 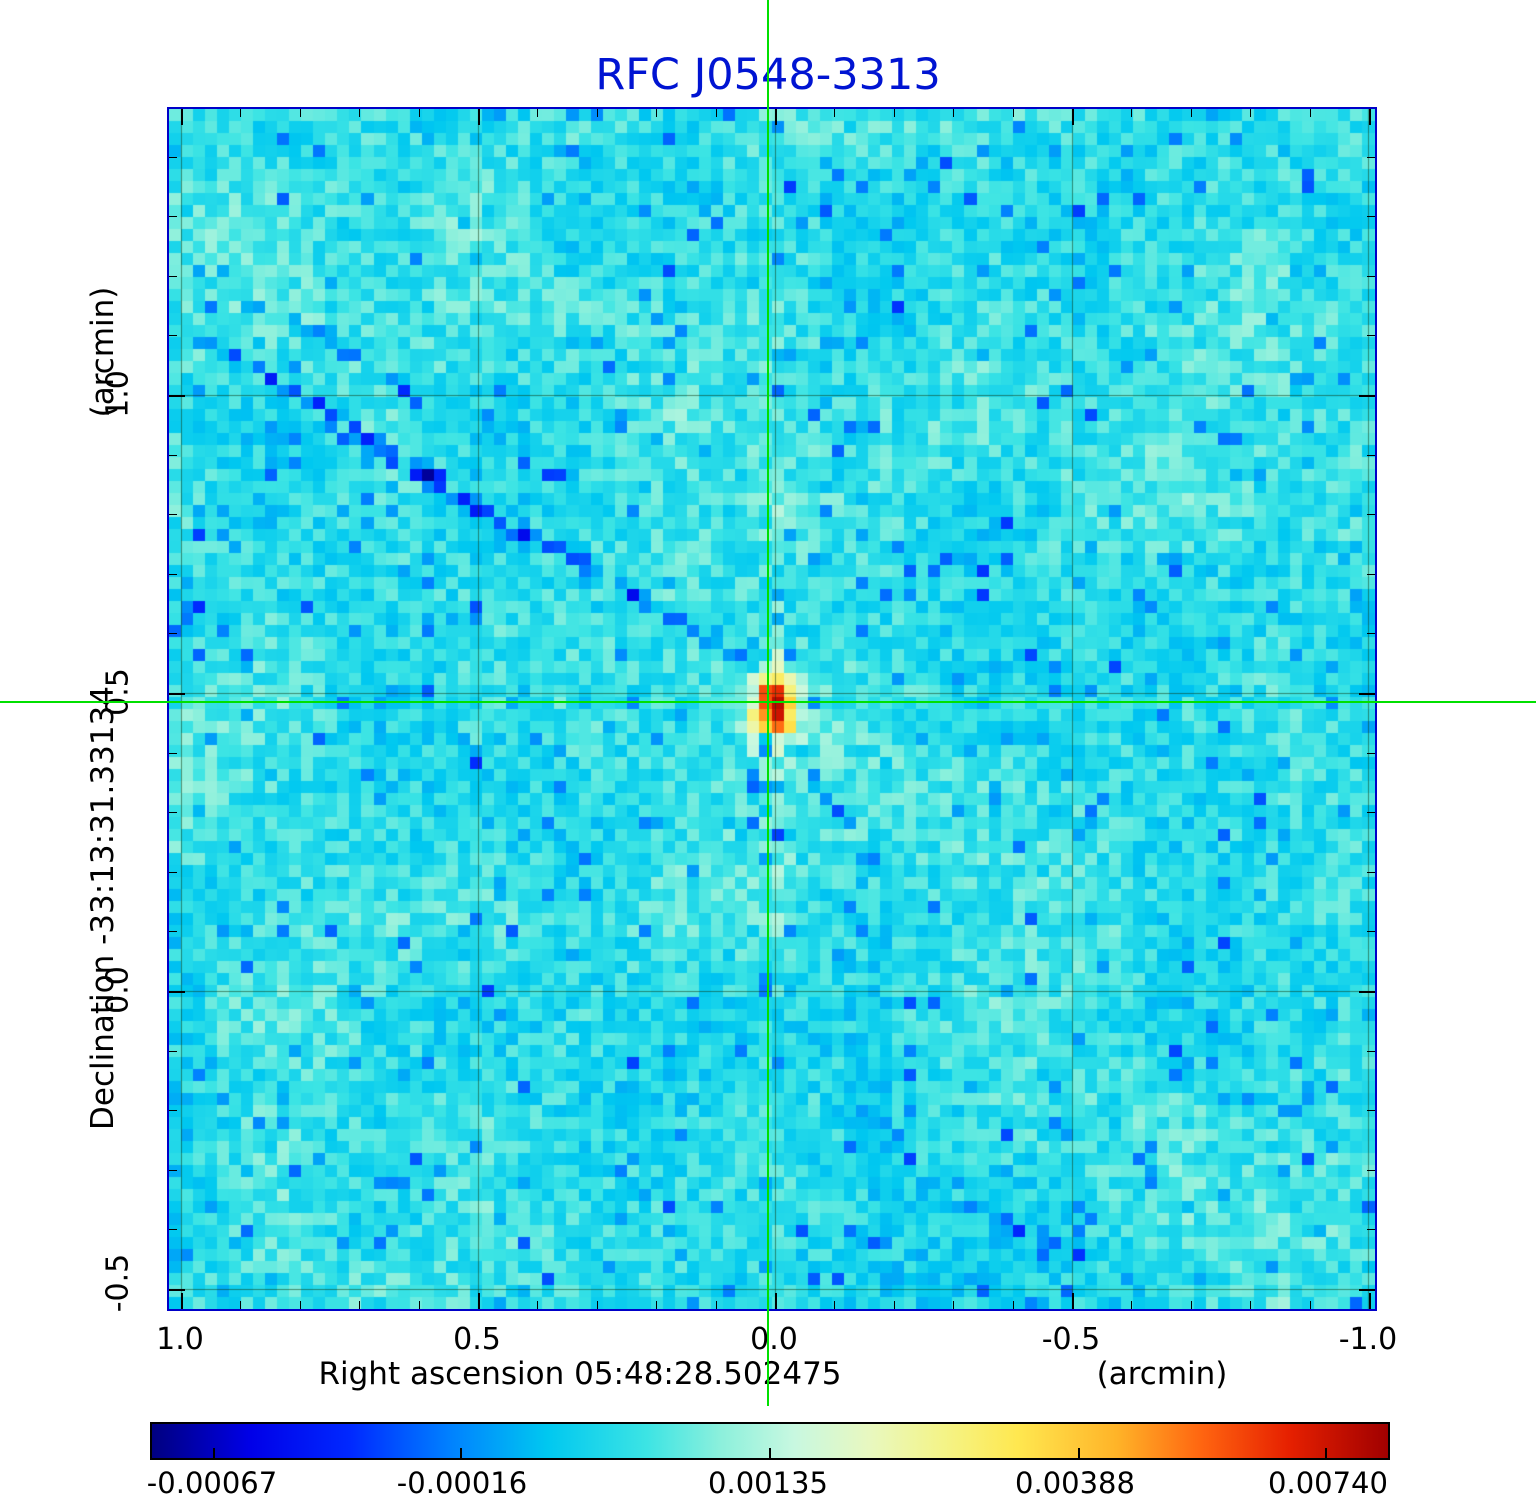 What do you see at coordinates (1328, 1483) in the screenshot?
I see `colorbar-tick-label-5: 0.00740` at bounding box center [1328, 1483].